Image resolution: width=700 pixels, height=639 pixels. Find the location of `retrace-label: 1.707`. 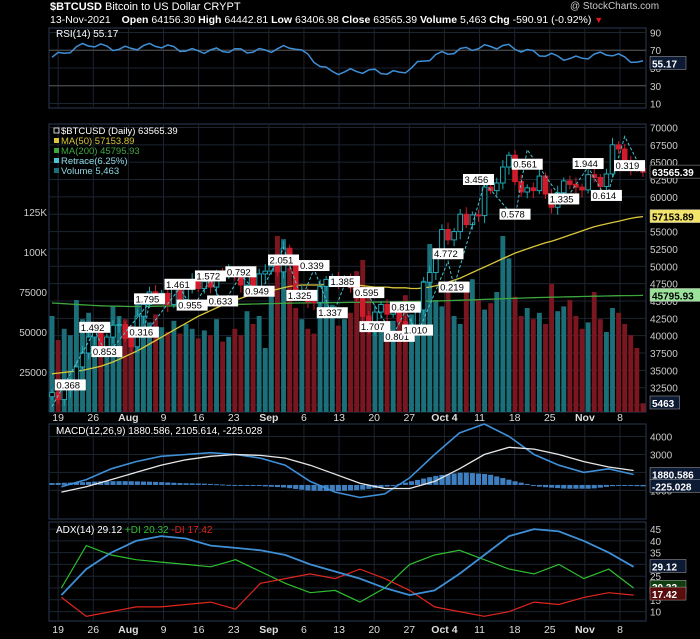

retrace-label: 1.707 is located at coordinates (373, 327).